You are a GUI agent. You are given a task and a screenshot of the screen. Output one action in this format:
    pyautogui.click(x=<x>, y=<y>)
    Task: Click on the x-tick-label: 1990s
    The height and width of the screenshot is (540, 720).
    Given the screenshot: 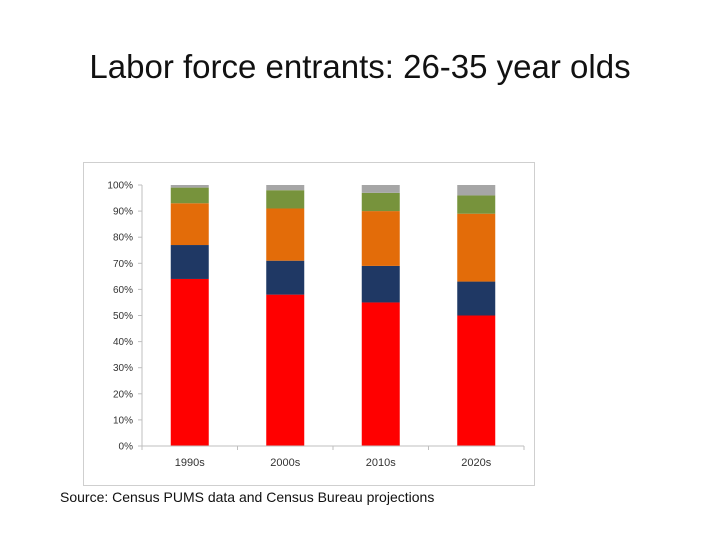 What is the action you would take?
    pyautogui.click(x=190, y=463)
    